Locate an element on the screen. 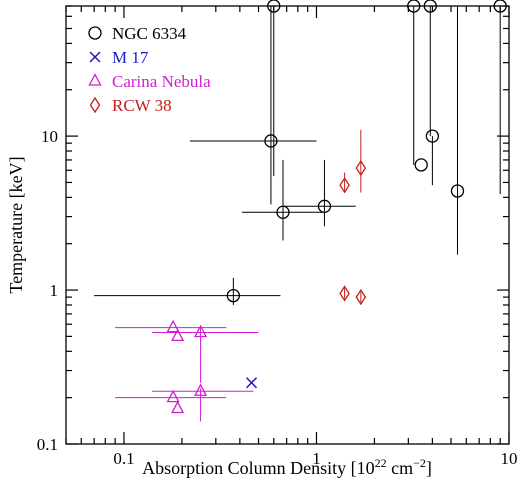  y-tick-label: 1 is located at coordinates (54, 290).